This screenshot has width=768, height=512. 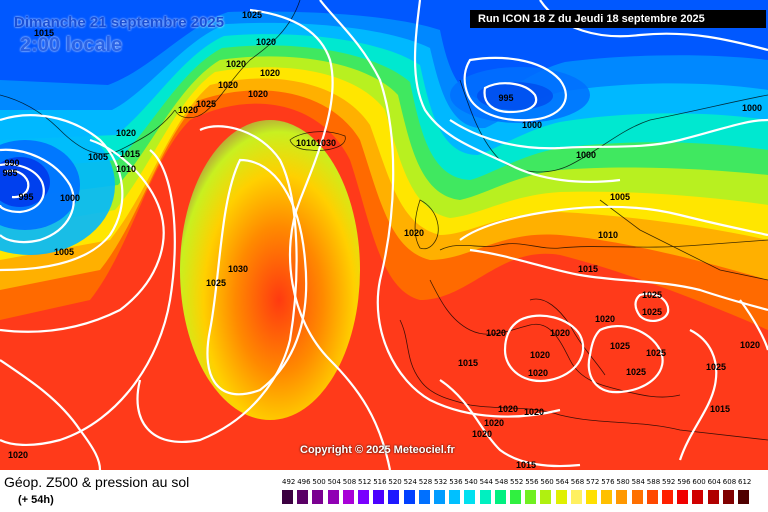 What do you see at coordinates (745, 482) in the screenshot?
I see `scale-label: 612` at bounding box center [745, 482].